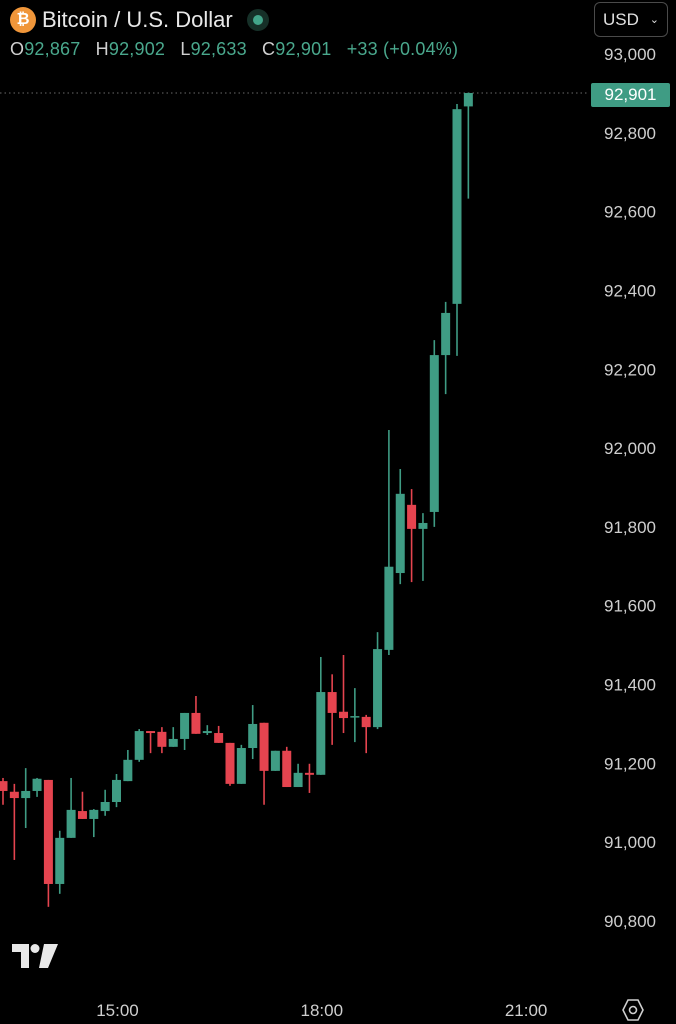 This screenshot has height=1024, width=676. Describe the element at coordinates (654, 20) in the screenshot. I see `chevron-down-icon: ⌄` at that location.